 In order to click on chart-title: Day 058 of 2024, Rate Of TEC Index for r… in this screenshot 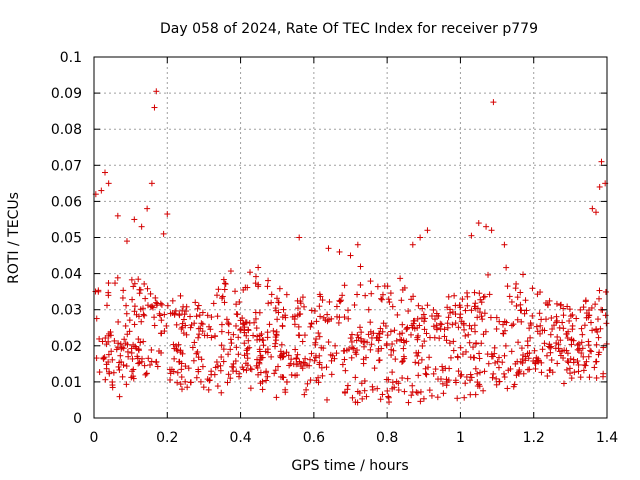, I will do `click(349, 29)`.